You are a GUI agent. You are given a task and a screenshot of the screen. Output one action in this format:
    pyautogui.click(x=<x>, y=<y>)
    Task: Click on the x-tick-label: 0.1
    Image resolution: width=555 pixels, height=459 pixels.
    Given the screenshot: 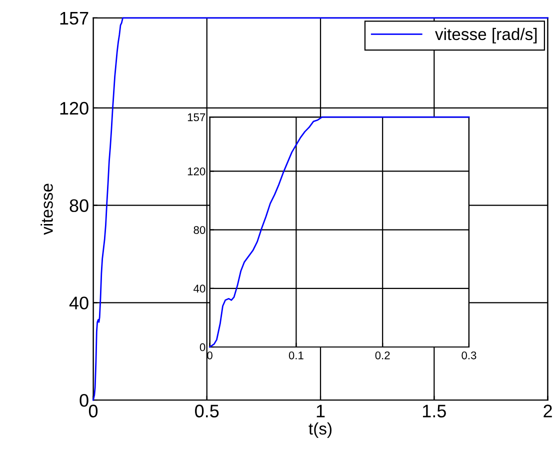 What is the action you would take?
    pyautogui.click(x=296, y=355)
    